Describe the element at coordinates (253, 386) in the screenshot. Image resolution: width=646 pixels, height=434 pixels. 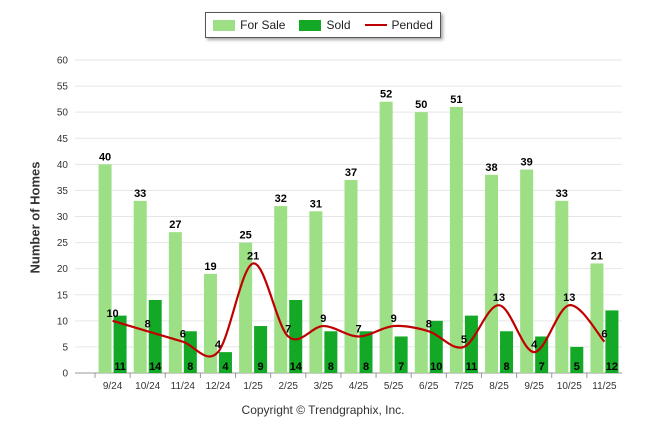
I see `x-tick-label: 1/25` at that location.